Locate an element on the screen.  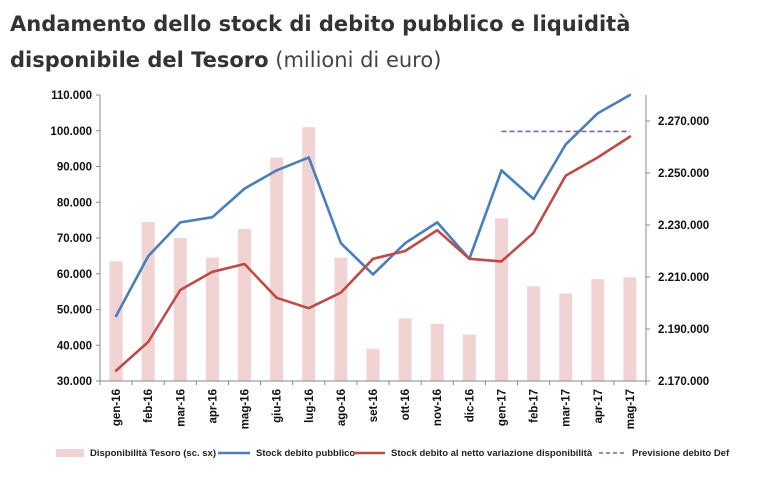
x-tick-label-apr-16: apr-16 is located at coordinates (213, 406).